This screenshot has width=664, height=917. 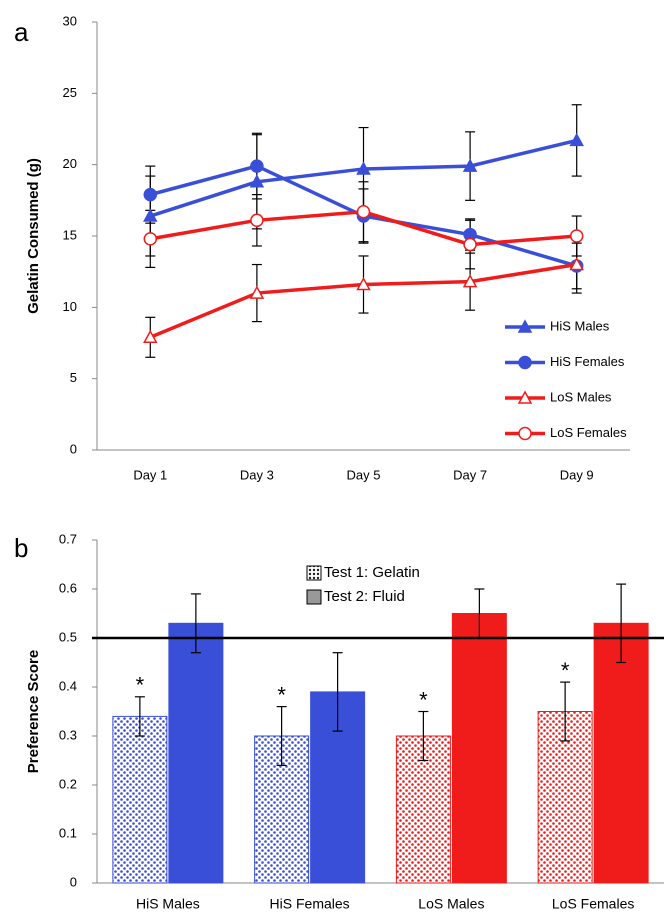 I want to click on legend-label: Test 2: Fluid, so click(x=364, y=596).